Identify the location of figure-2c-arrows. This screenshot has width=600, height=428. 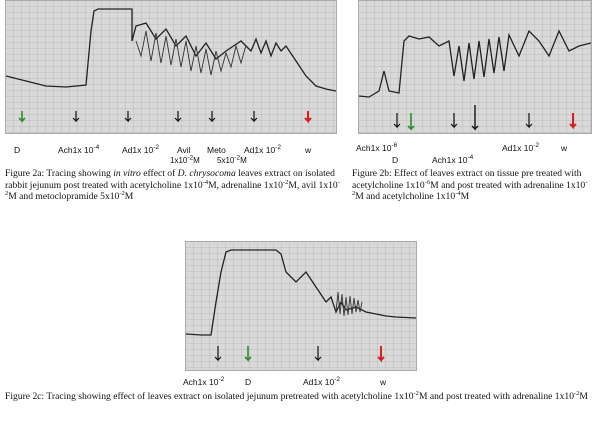
(299, 354).